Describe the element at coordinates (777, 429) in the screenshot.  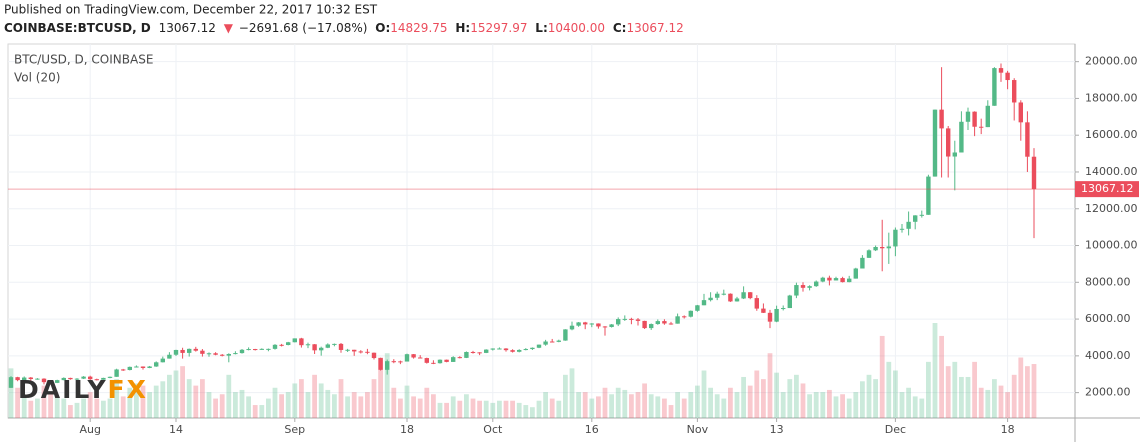
I see `x-tick-label: 13` at that location.